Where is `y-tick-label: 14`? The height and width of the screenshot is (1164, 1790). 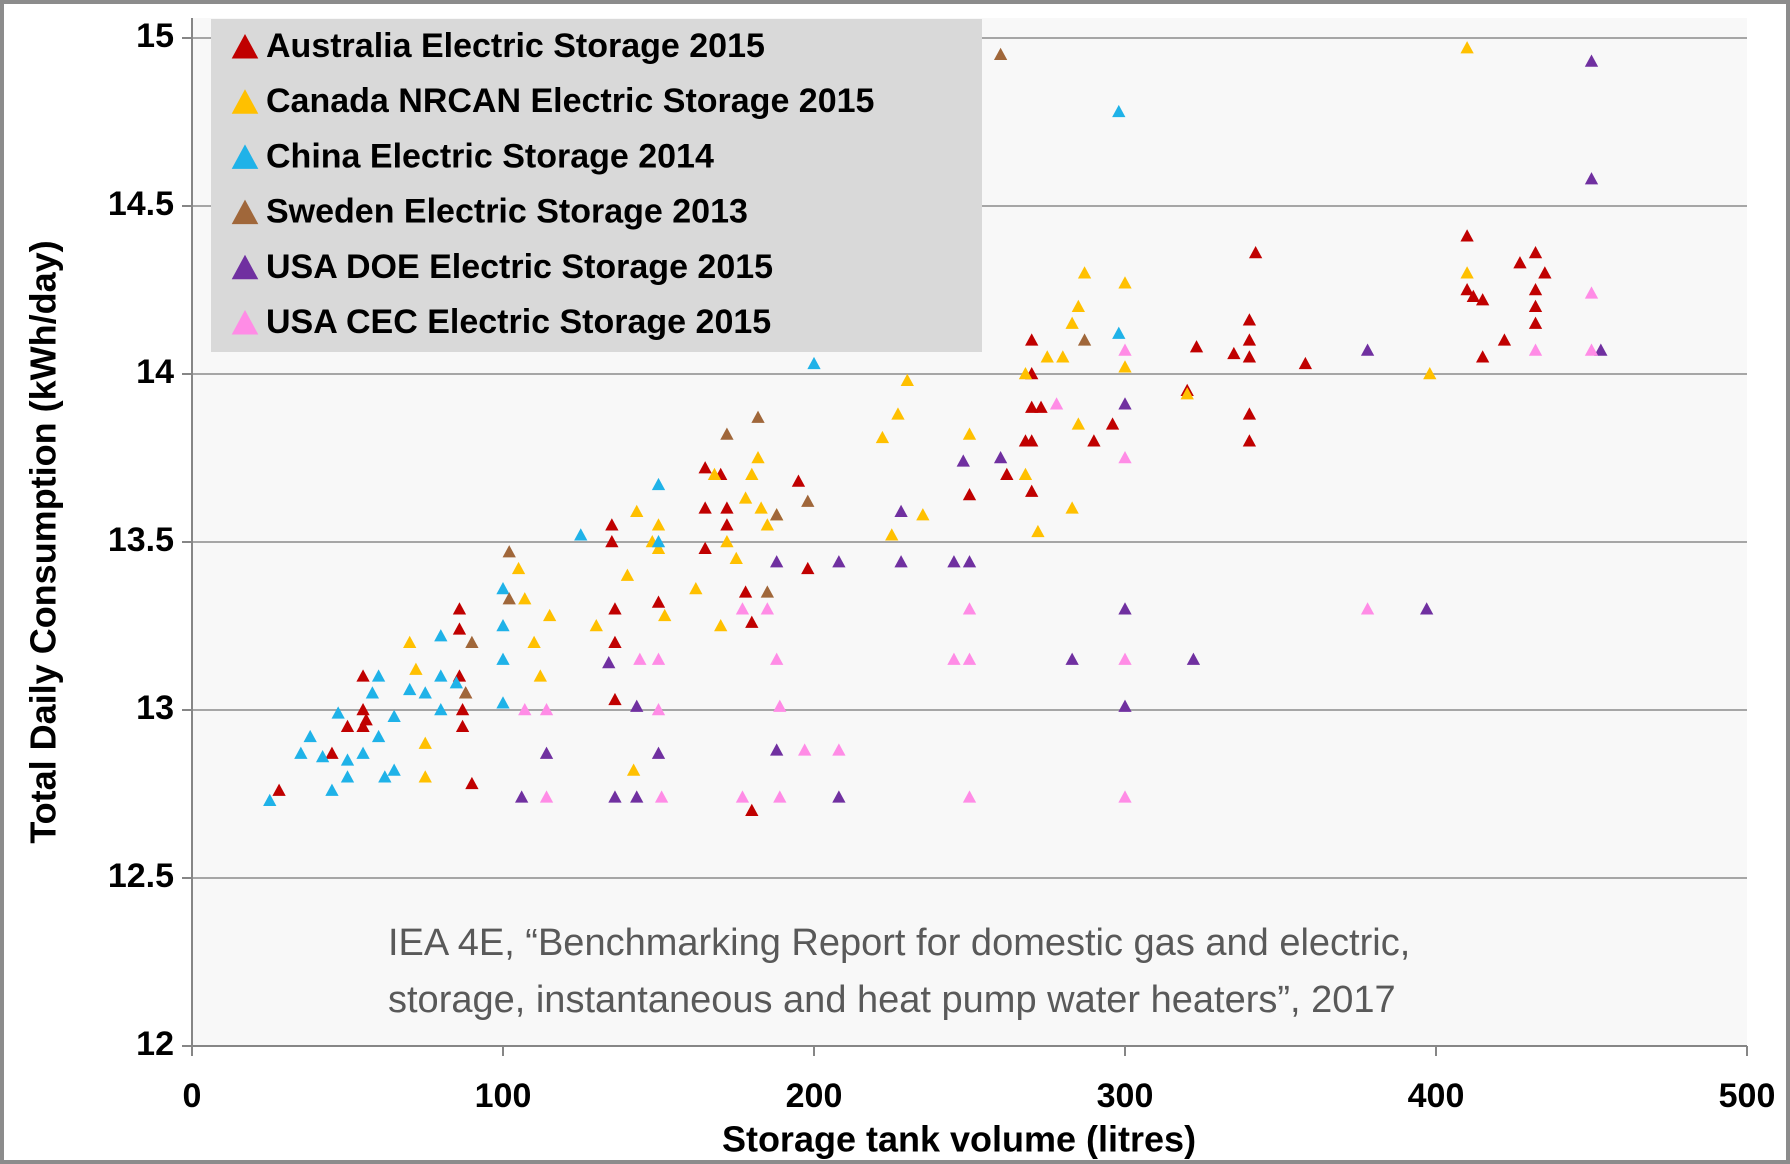 y-tick-label: 14 is located at coordinates (155, 372).